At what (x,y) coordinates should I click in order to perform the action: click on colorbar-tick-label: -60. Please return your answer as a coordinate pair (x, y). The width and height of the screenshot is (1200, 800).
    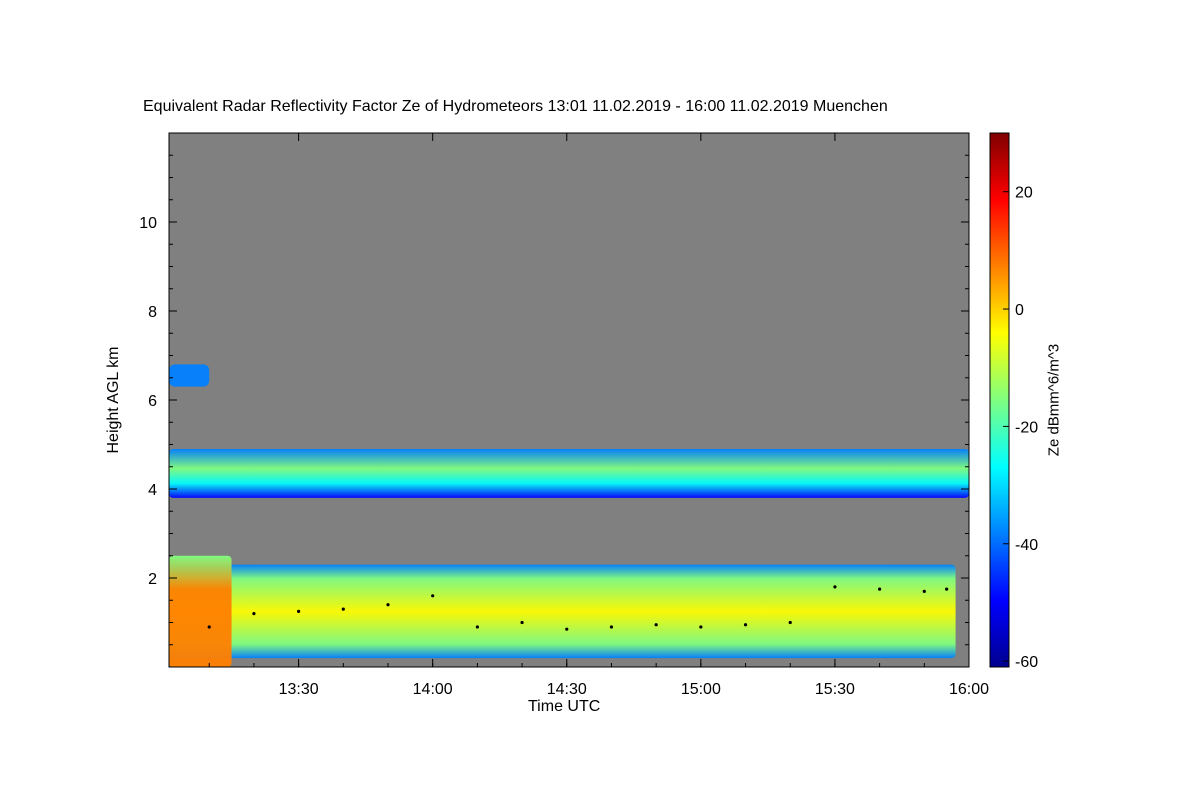
    Looking at the image, I should click on (1026, 662).